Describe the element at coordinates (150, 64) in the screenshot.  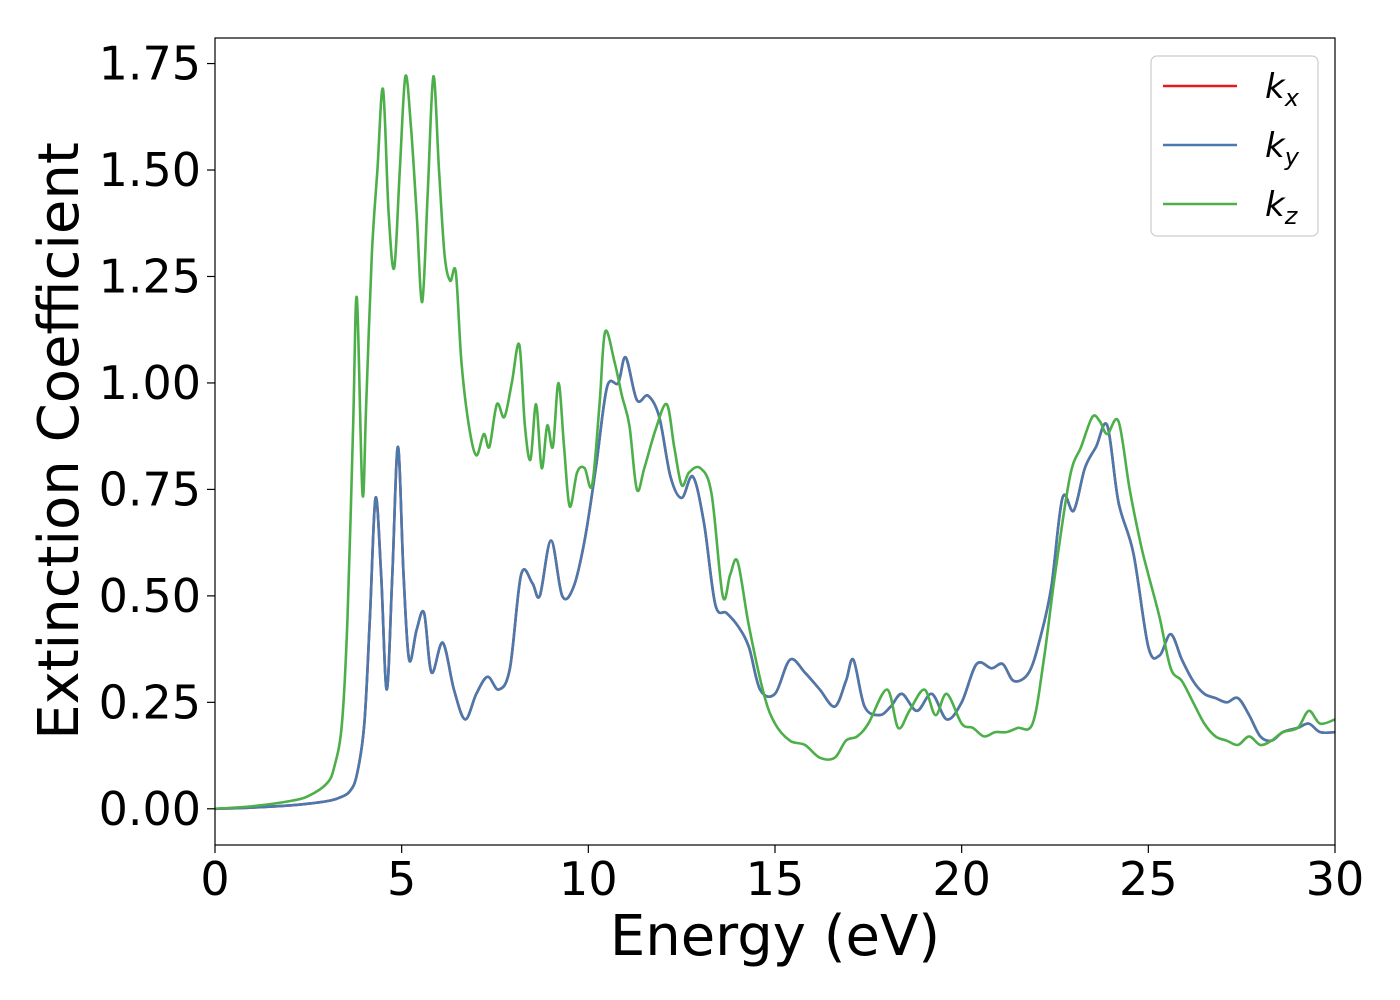
I see `y-tick-label: 1.75` at that location.